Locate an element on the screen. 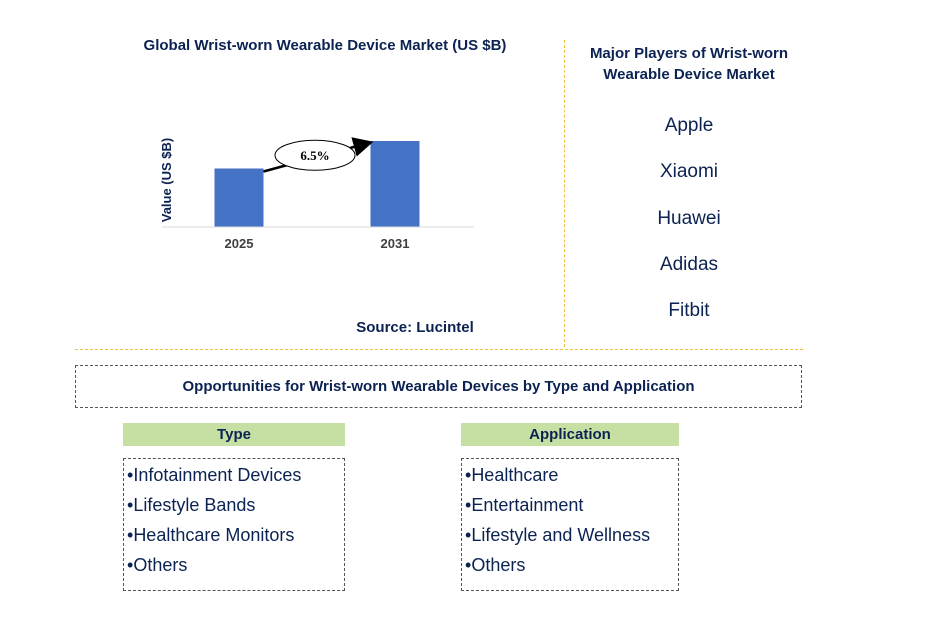  player-item: Huawei is located at coordinates (689, 218).